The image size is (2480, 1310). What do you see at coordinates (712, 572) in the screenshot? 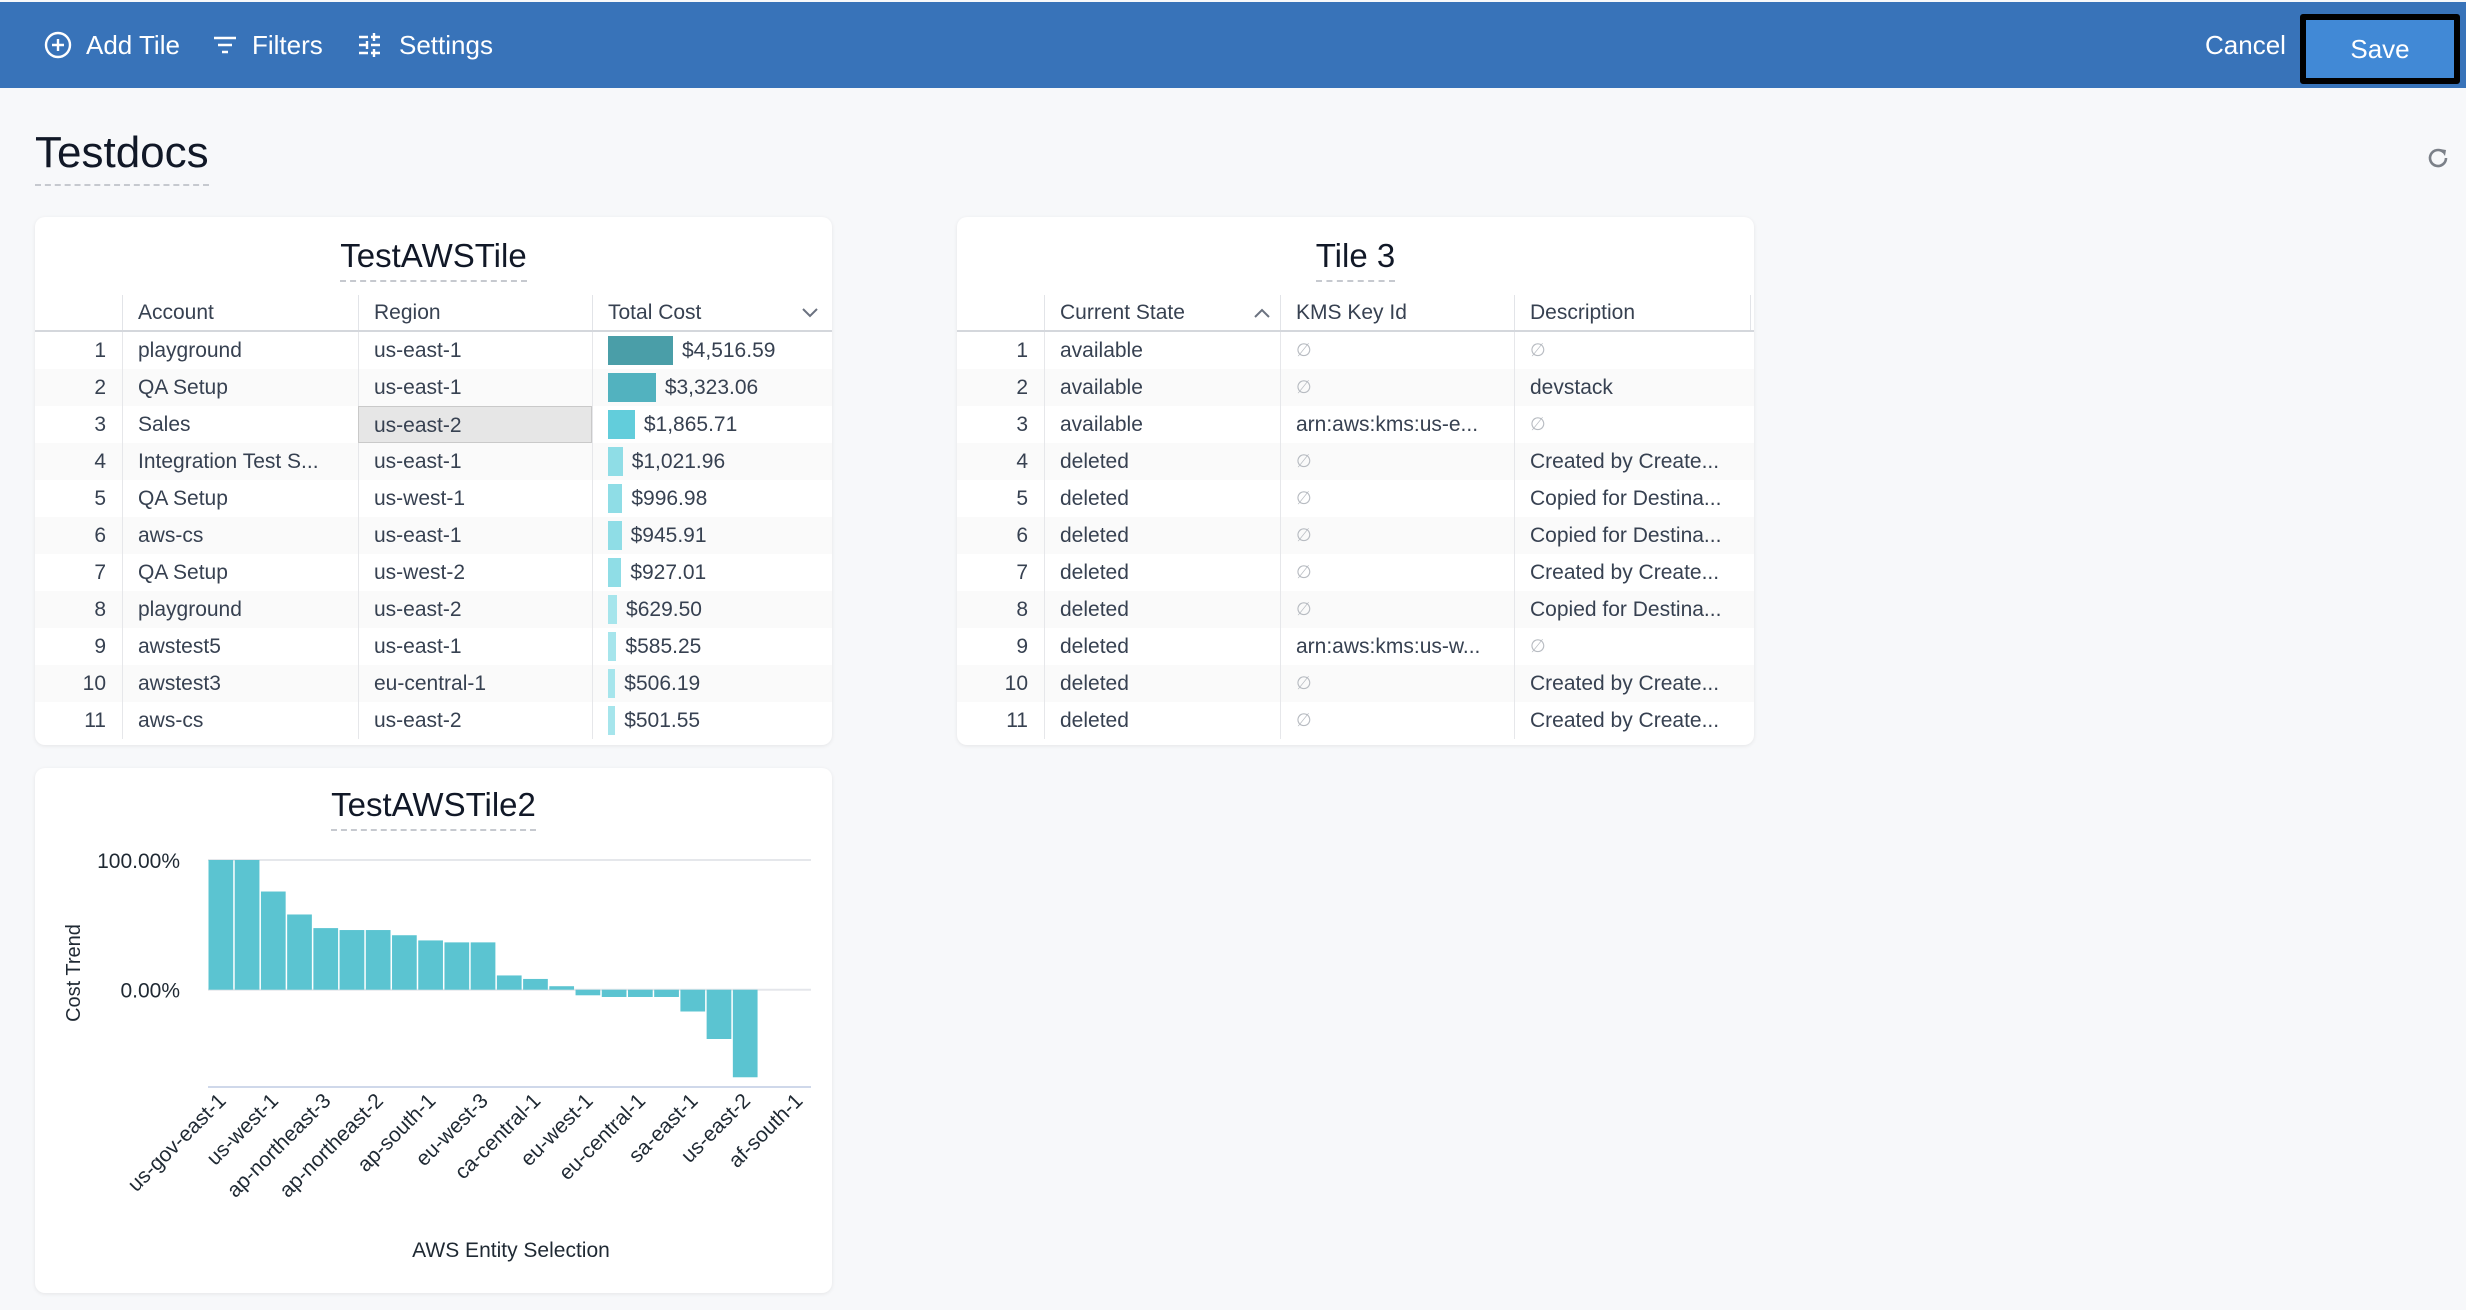
I see `total-cost-cell: $927.01` at bounding box center [712, 572].